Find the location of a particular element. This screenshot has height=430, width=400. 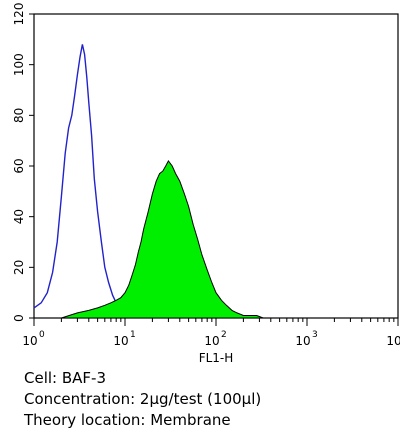

y-tick-label: 100 is located at coordinates (19, 64).